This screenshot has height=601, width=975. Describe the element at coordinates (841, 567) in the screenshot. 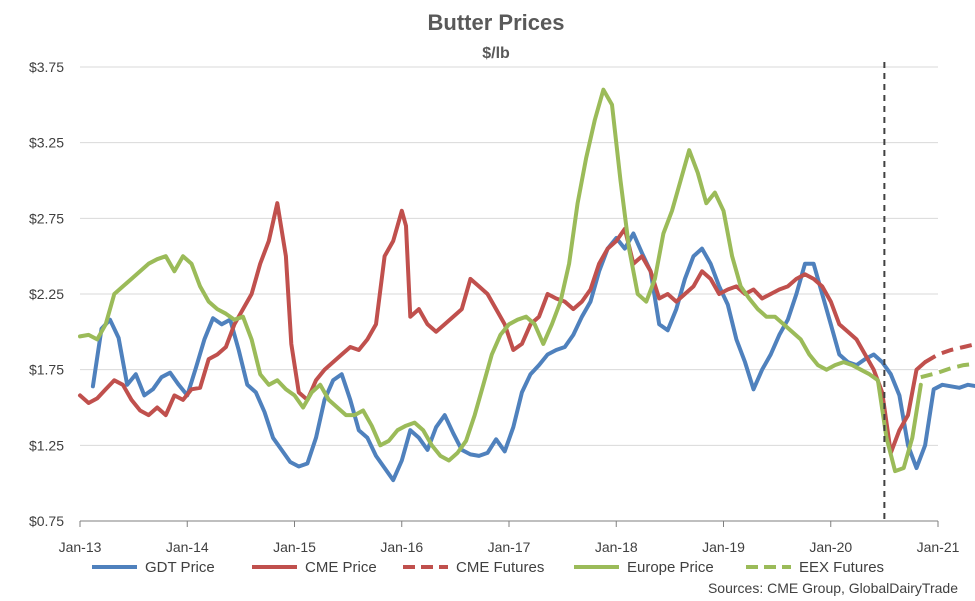

I see `legend-label-eex-futures: EEX Futures` at that location.